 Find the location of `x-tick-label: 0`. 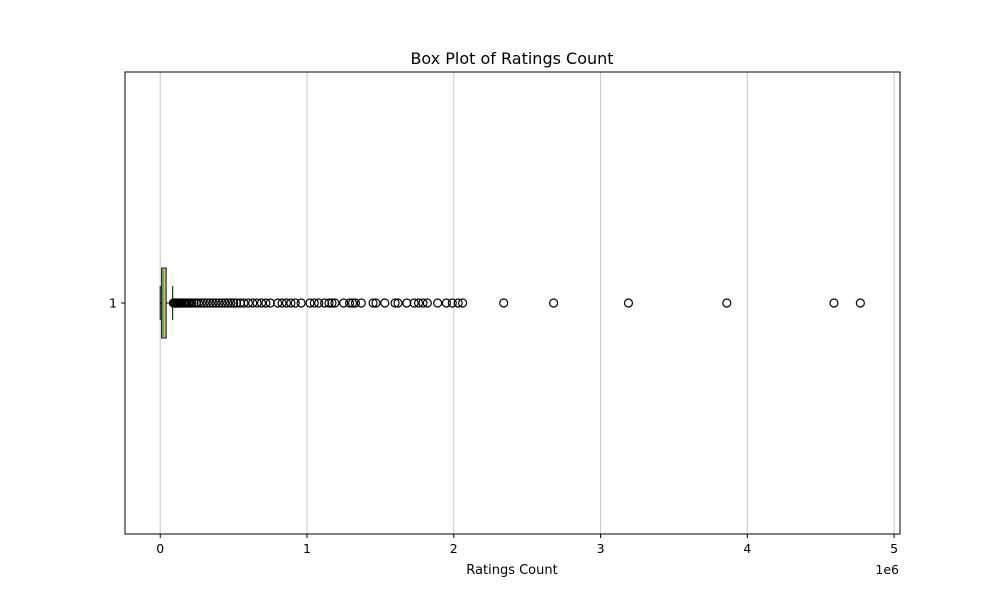

x-tick-label: 0 is located at coordinates (160, 548).